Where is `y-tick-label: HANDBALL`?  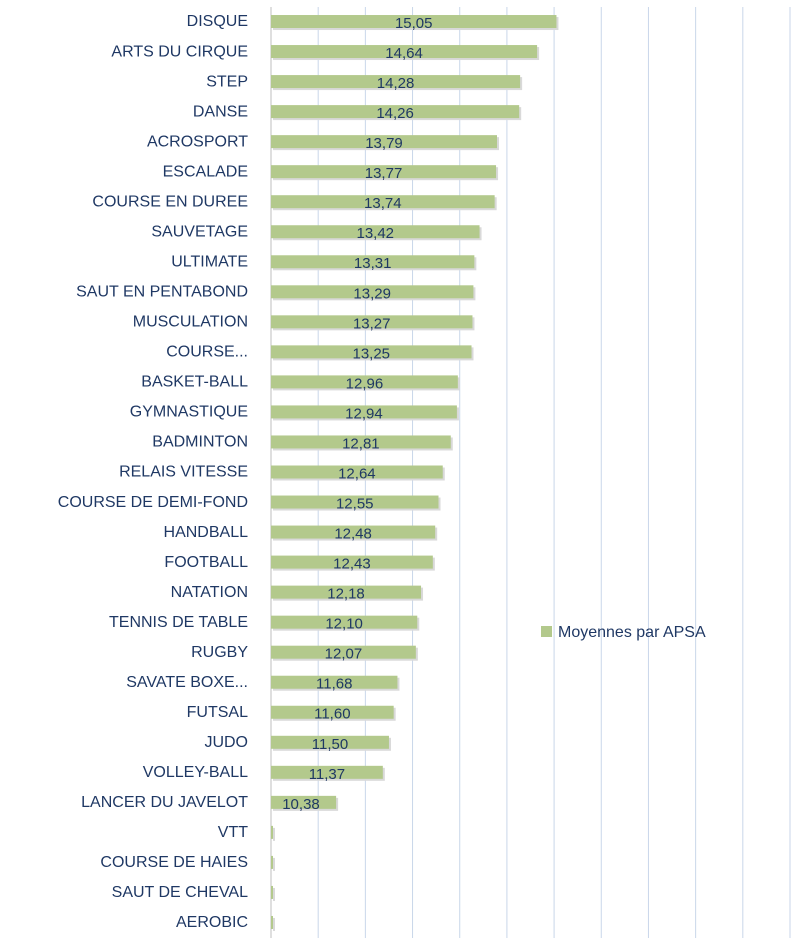 y-tick-label: HANDBALL is located at coordinates (206, 532).